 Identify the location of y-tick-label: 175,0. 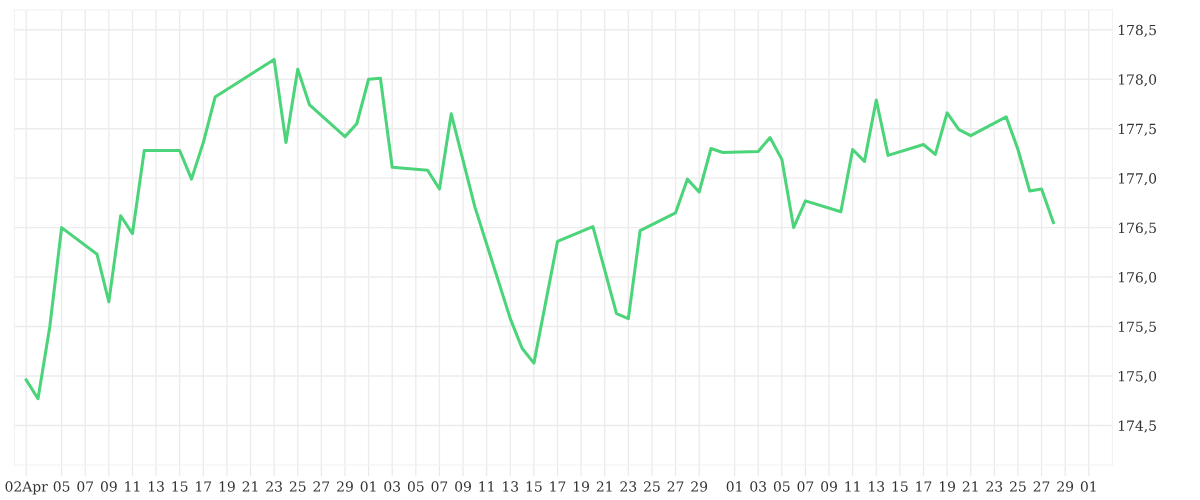
(1137, 377).